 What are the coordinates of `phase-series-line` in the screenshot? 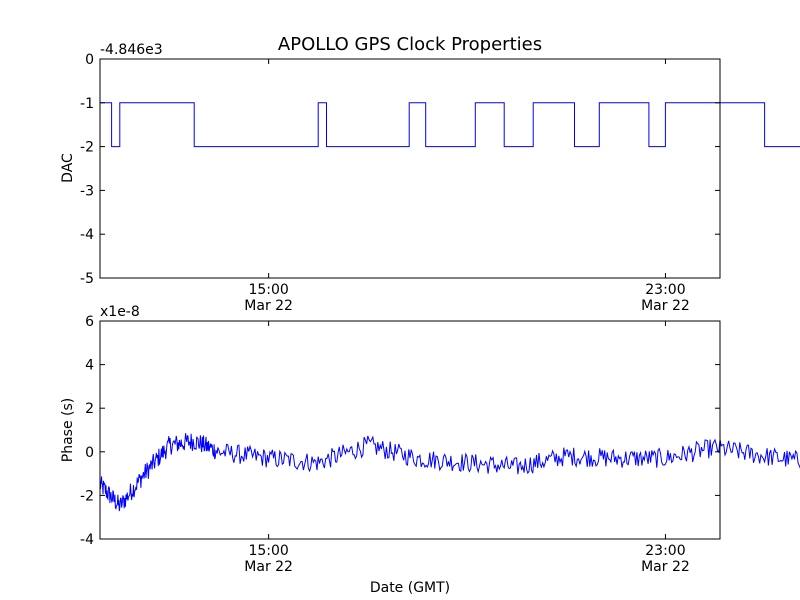 It's located at (449, 472).